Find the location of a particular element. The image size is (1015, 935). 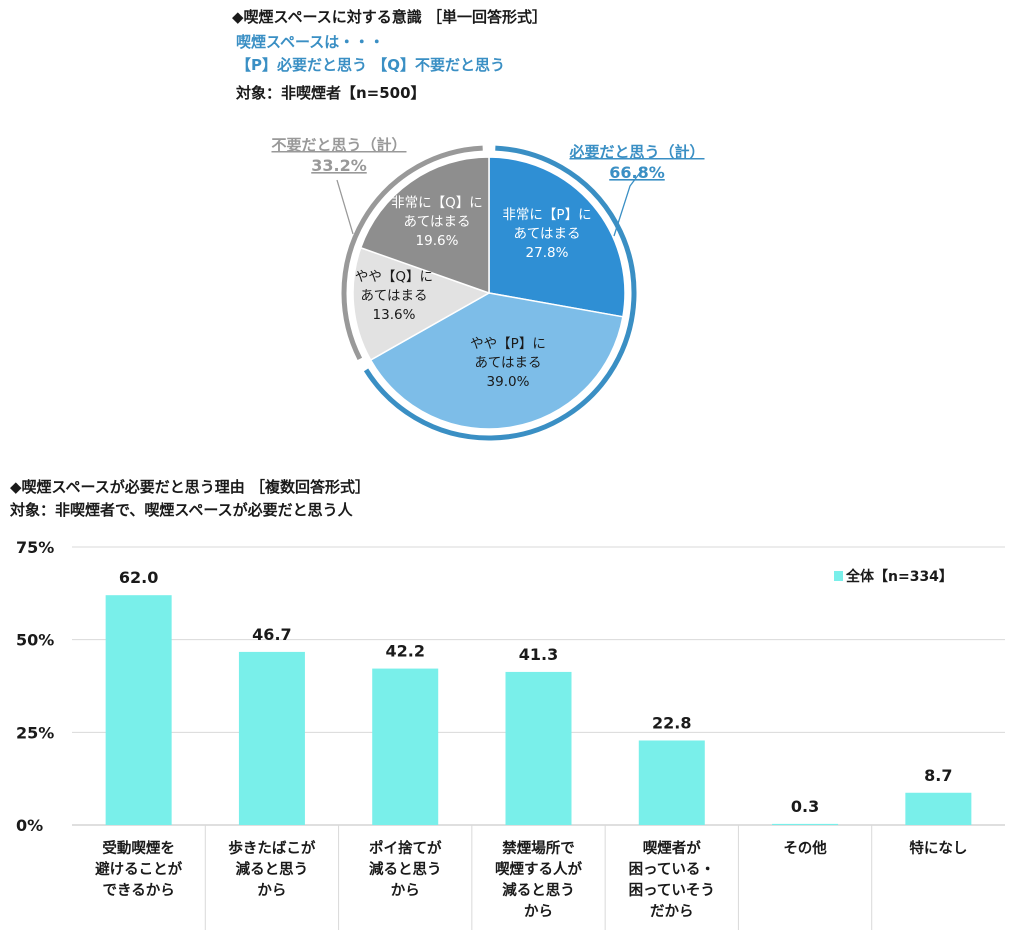

pie-ring-unnecessary is located at coordinates (412, 253).